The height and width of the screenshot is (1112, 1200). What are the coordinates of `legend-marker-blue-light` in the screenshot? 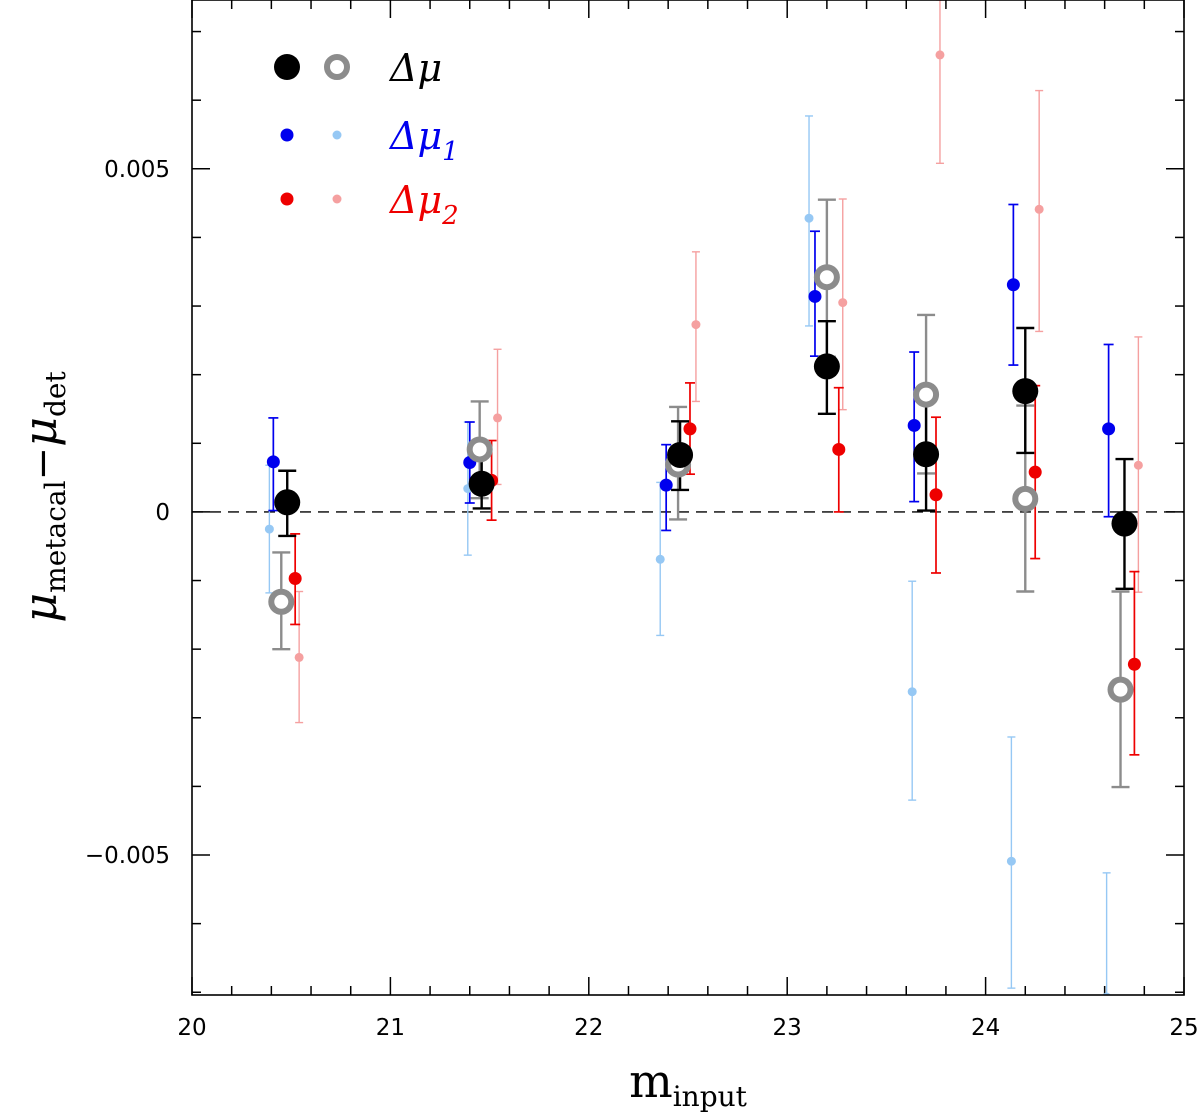 It's located at (337, 135).